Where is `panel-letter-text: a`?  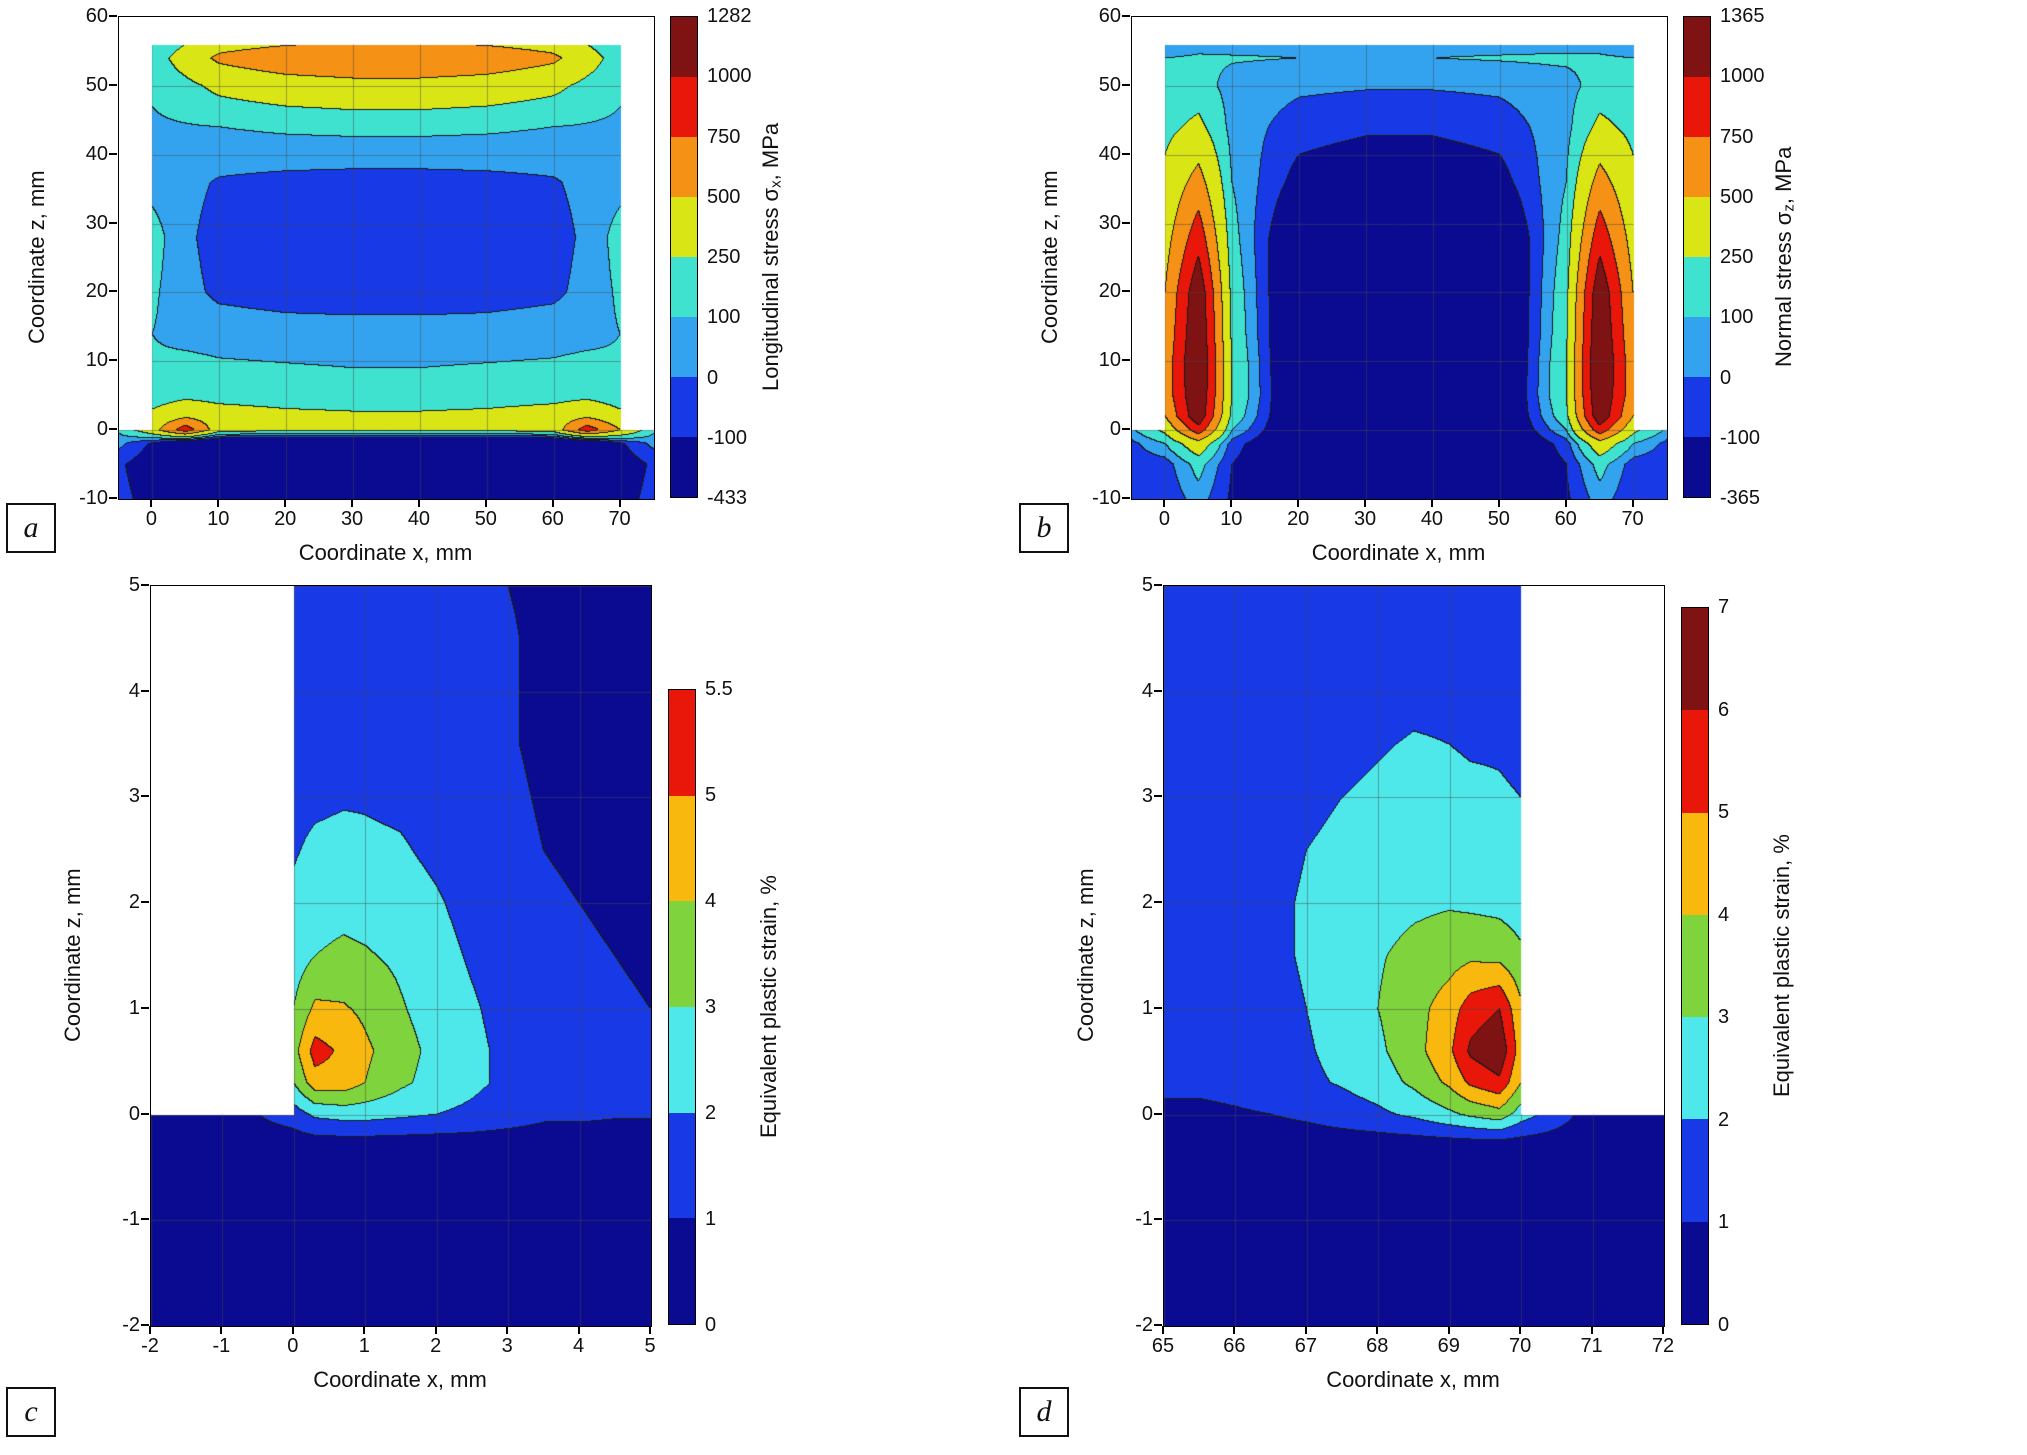
panel-letter-text: a is located at coordinates (31, 527).